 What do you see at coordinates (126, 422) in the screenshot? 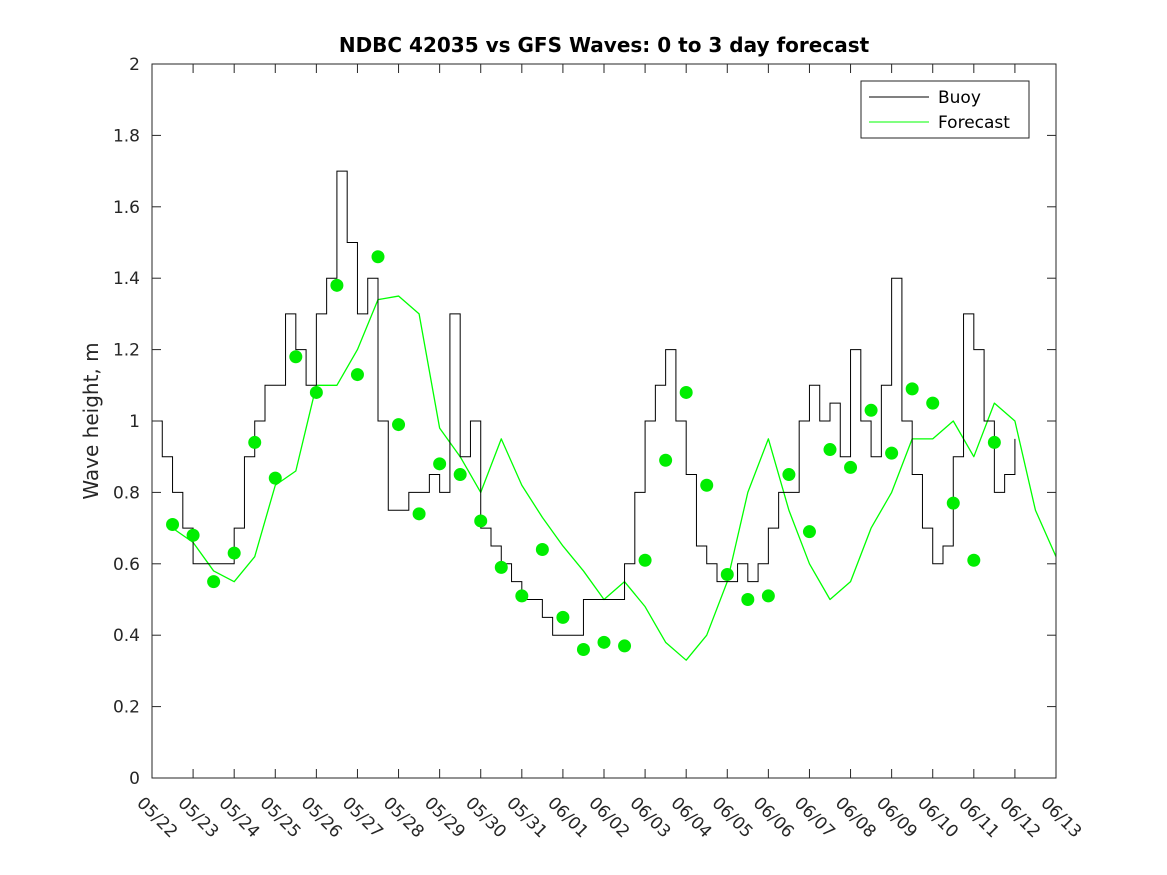
I see `y-tick-labels: 0 0.2 0.4 0.6 0.8 1 1.2 1.4 1.6 1.8 2` at bounding box center [126, 422].